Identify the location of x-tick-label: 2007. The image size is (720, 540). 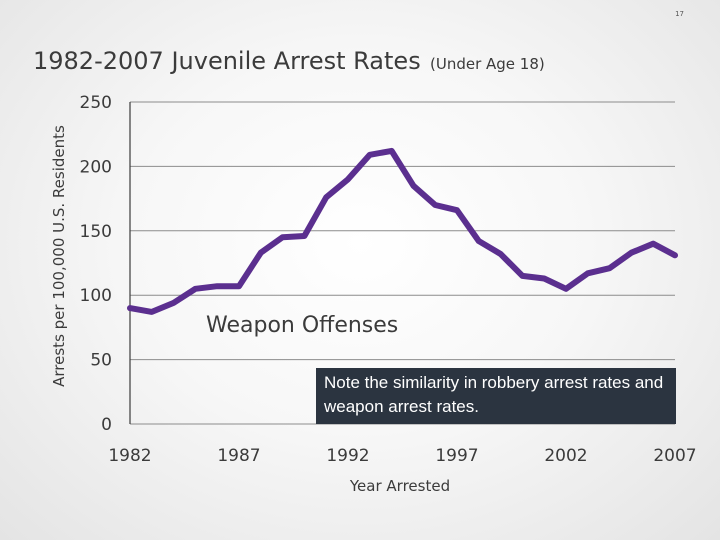
(674, 456).